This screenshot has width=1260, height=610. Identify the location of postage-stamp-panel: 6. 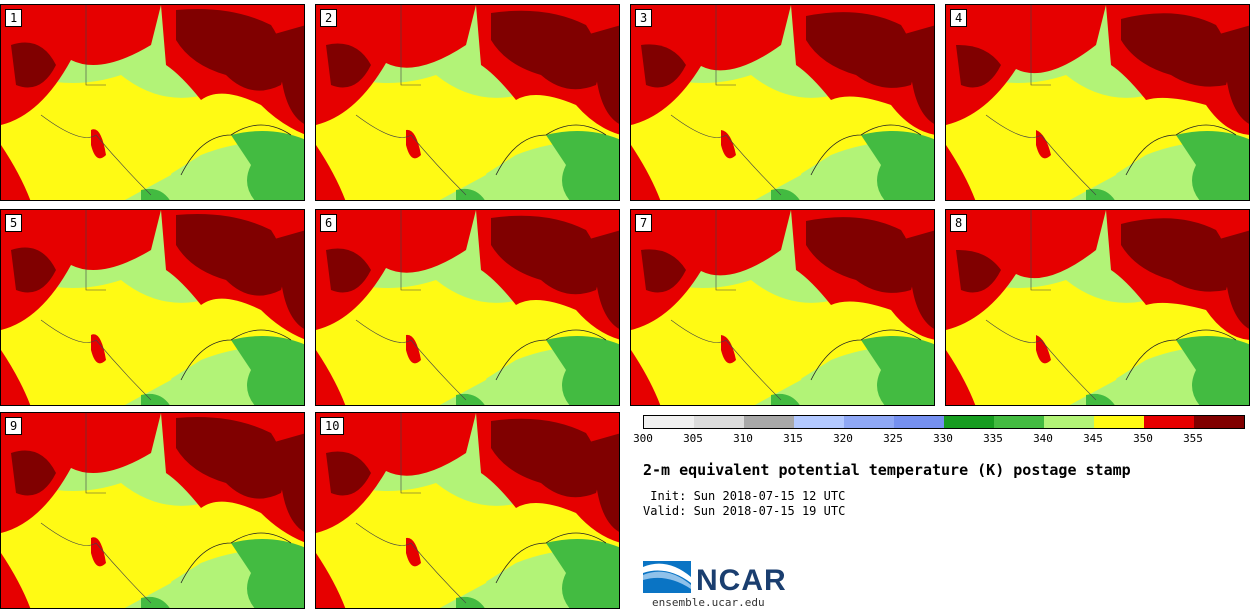
(467, 307).